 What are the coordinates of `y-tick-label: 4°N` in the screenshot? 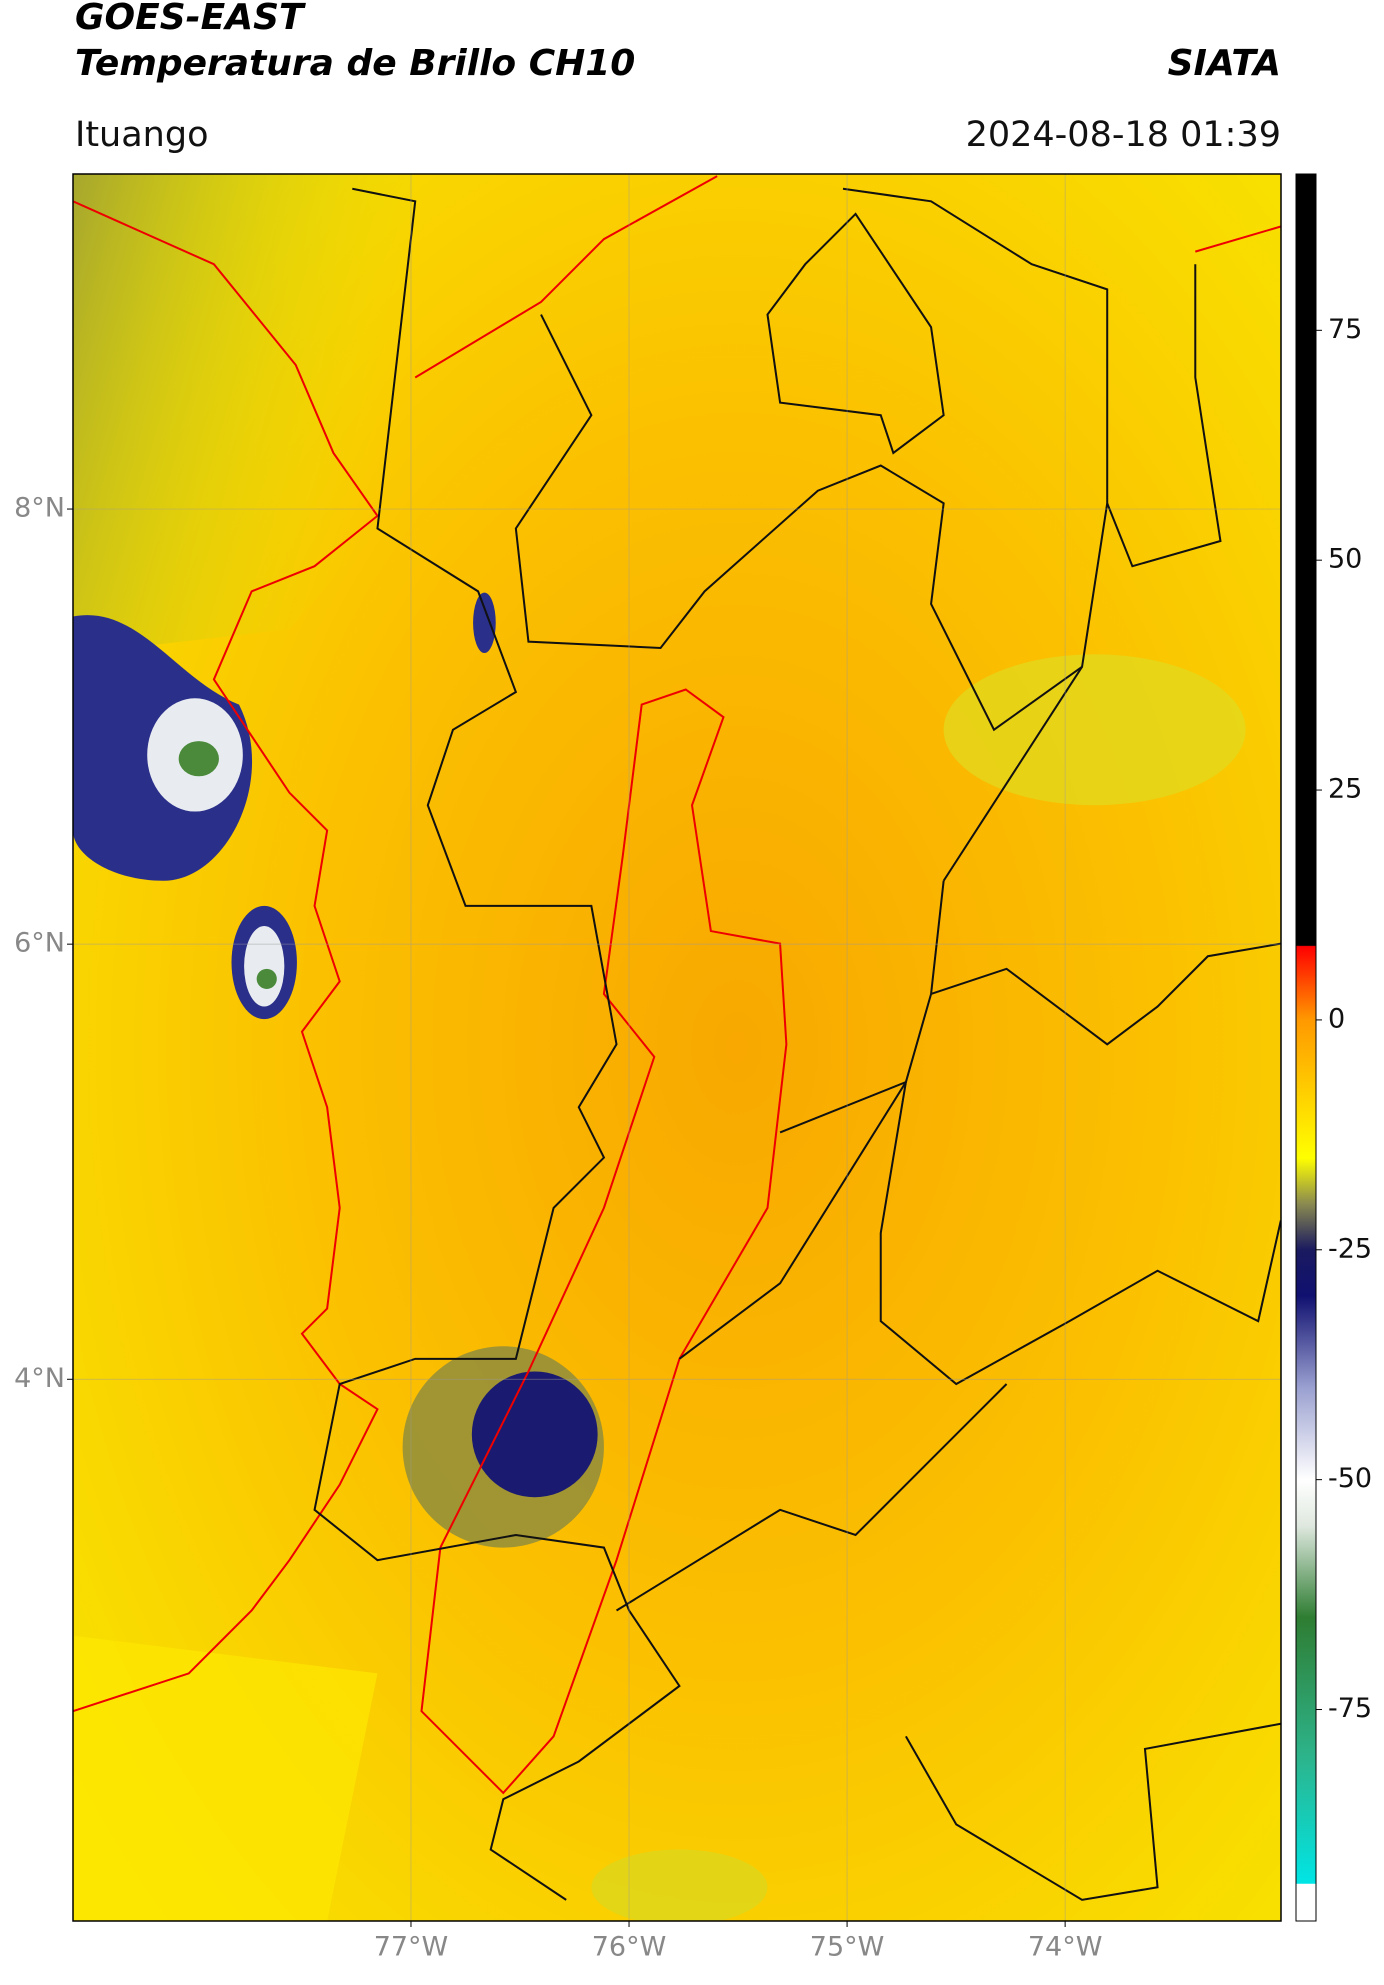 It's located at (39, 1378).